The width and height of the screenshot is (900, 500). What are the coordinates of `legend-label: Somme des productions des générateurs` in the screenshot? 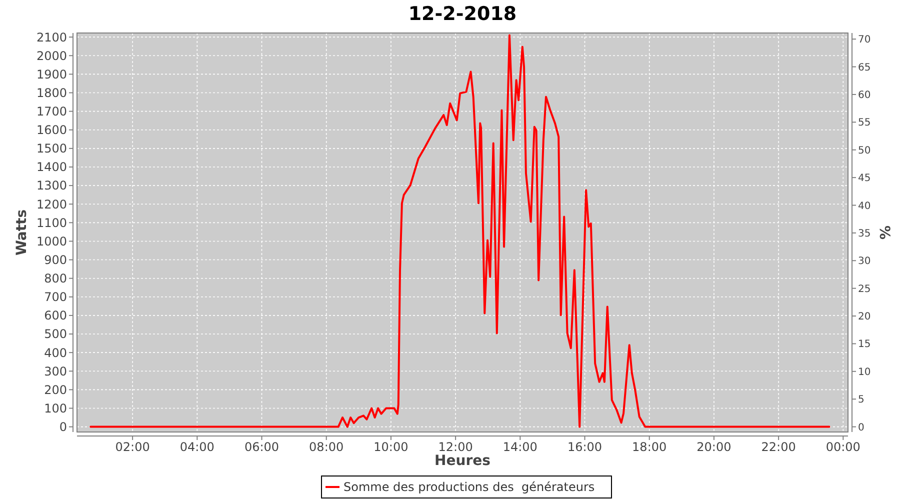 It's located at (469, 487).